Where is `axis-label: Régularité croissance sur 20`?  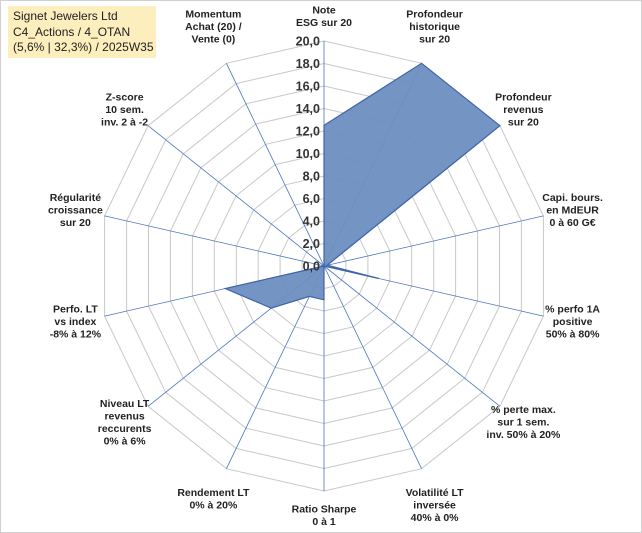
axis-label: Régularité croissance sur 20 is located at coordinates (75, 210).